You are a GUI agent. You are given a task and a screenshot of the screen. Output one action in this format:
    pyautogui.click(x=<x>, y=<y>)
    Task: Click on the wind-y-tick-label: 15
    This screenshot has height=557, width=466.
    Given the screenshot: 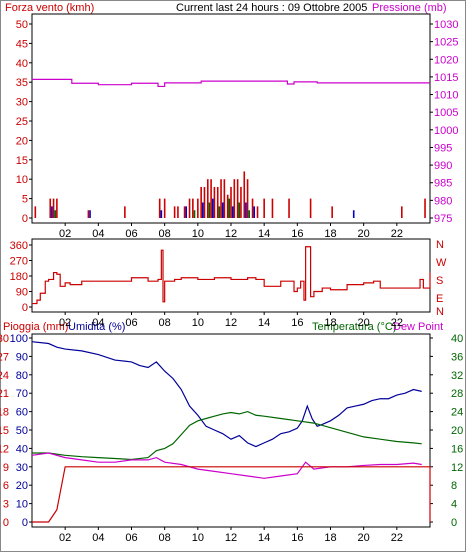 What is the action you would take?
    pyautogui.click(x=22, y=161)
    